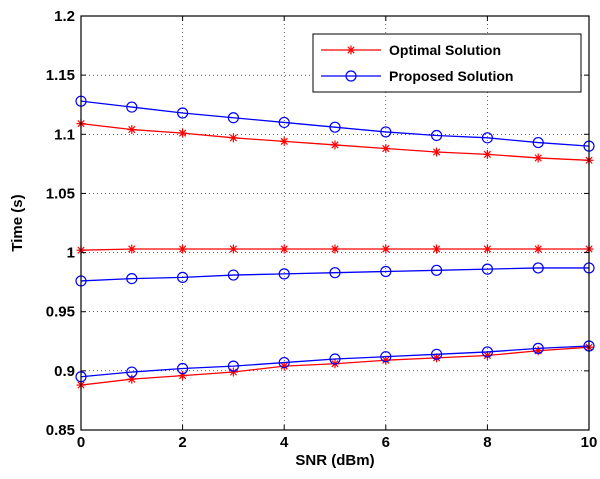 The width and height of the screenshot is (600, 479). What do you see at coordinates (60, 312) in the screenshot?
I see `y-tick-label: 0.95` at bounding box center [60, 312].